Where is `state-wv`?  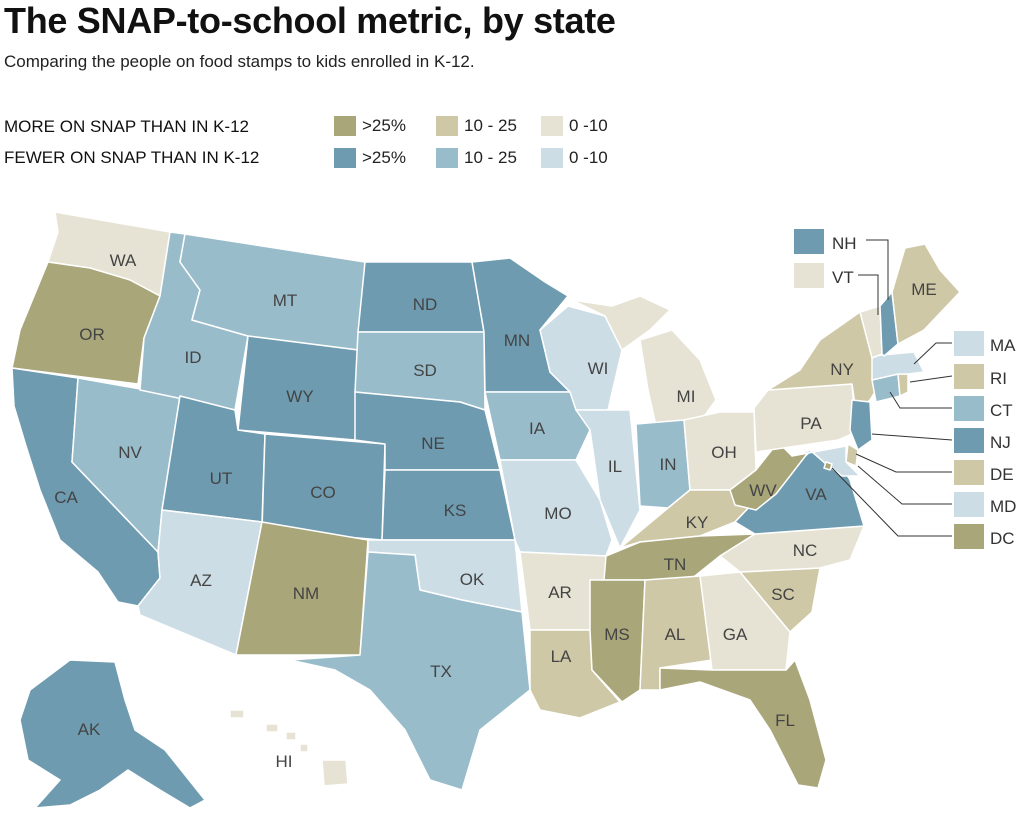
state-wv is located at coordinates (770, 476).